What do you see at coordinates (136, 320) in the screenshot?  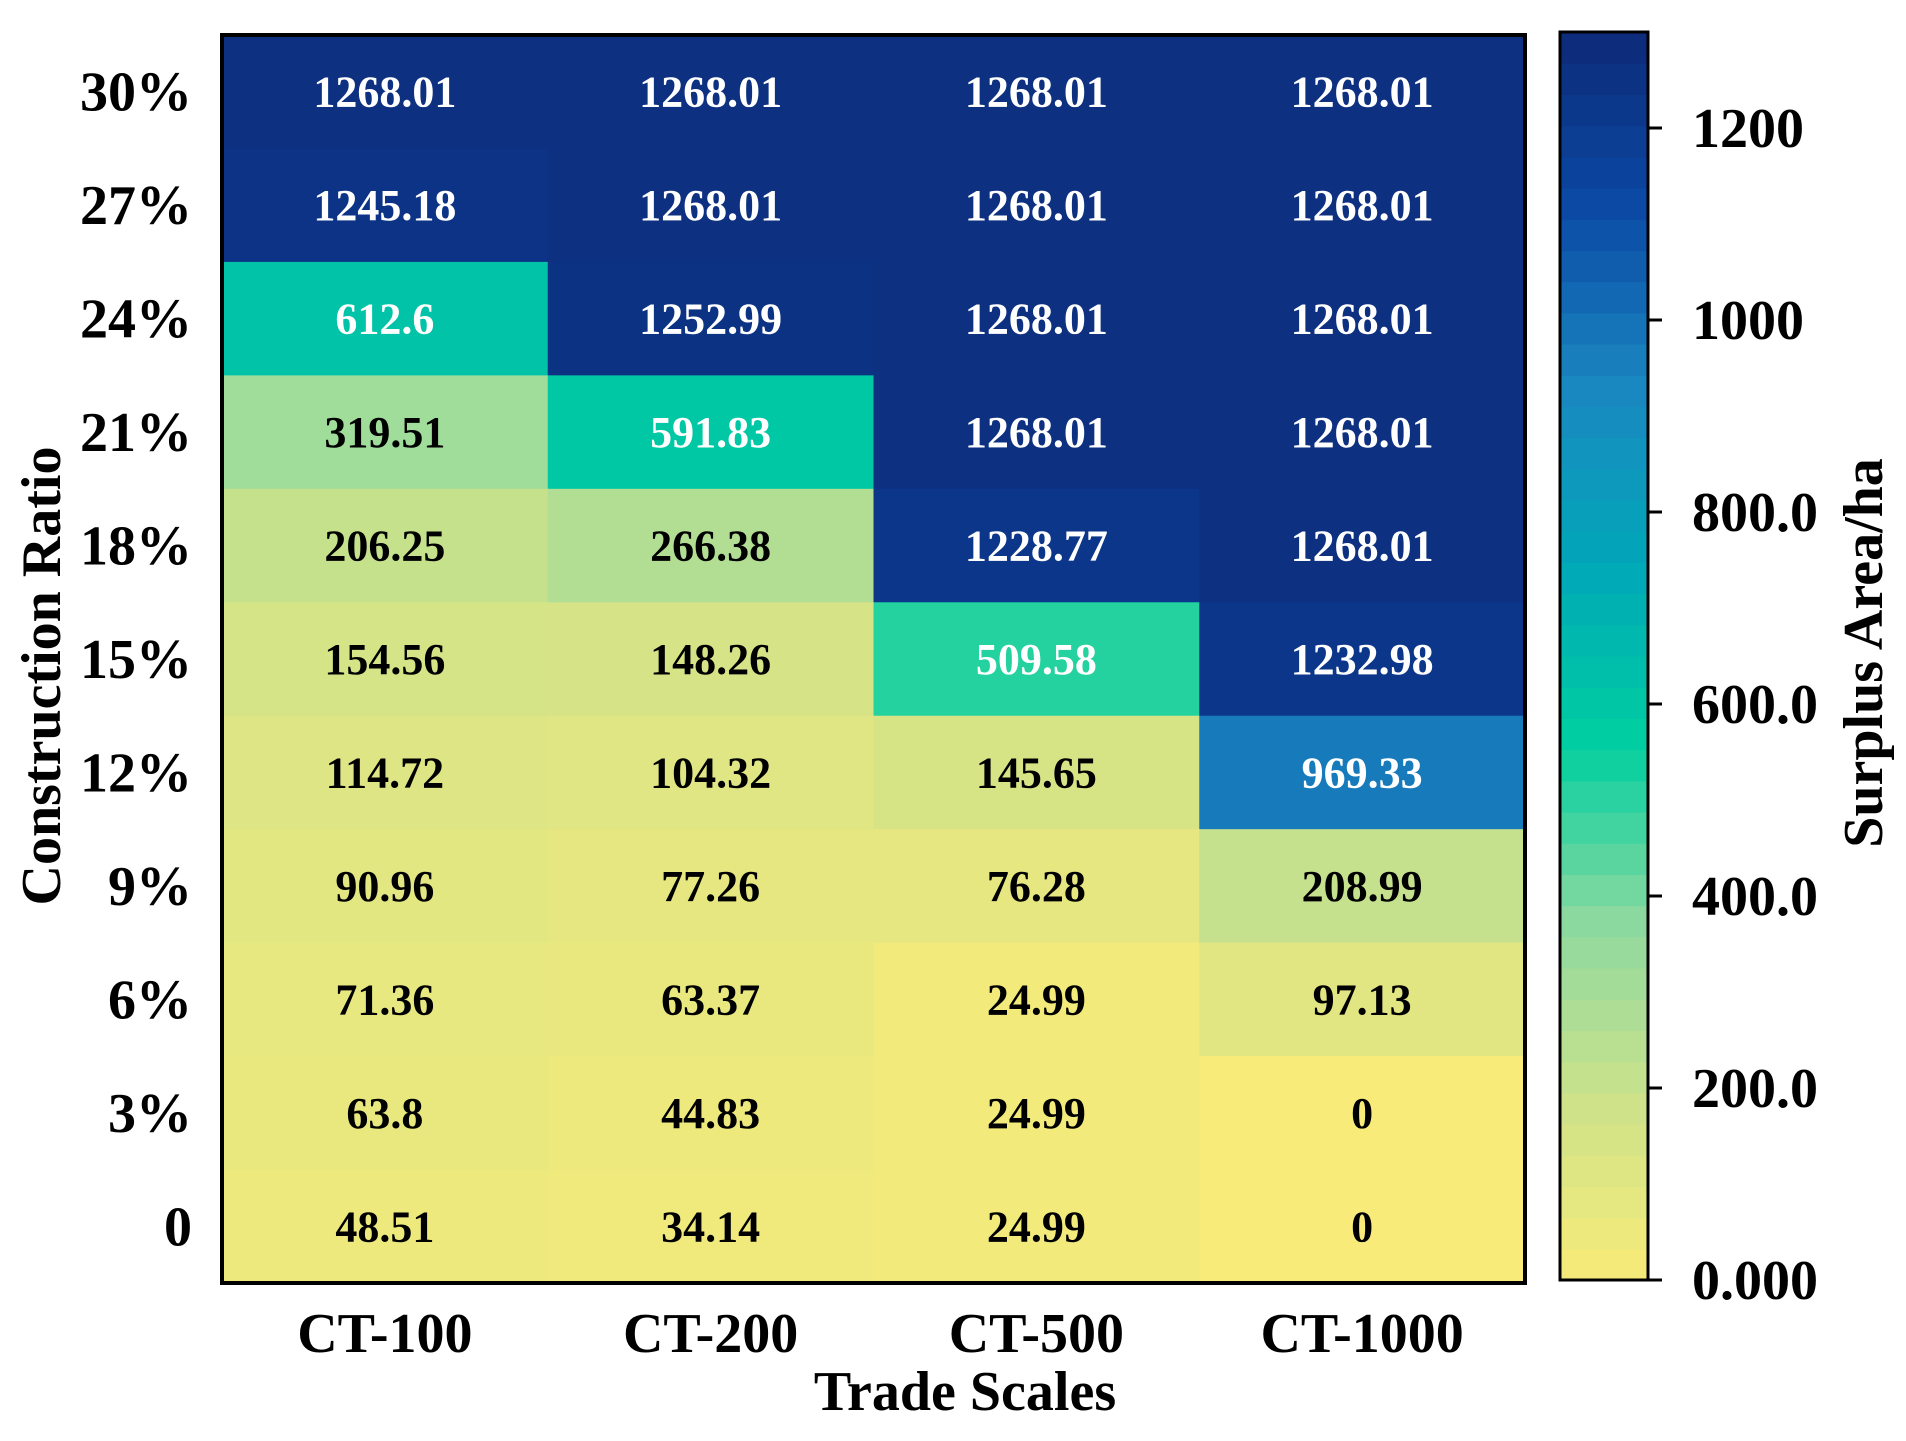 I see `y-tick-label: 24%` at bounding box center [136, 320].